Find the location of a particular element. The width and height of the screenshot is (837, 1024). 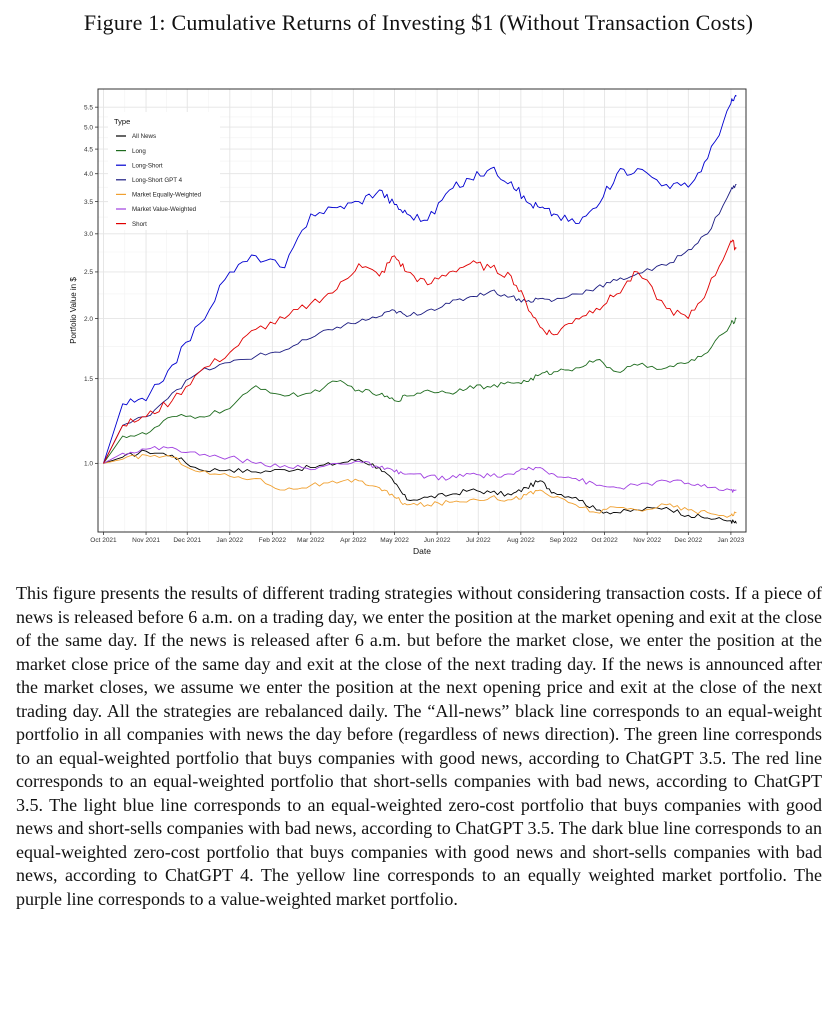

x-tick-label: Mar 2022 is located at coordinates (311, 540).